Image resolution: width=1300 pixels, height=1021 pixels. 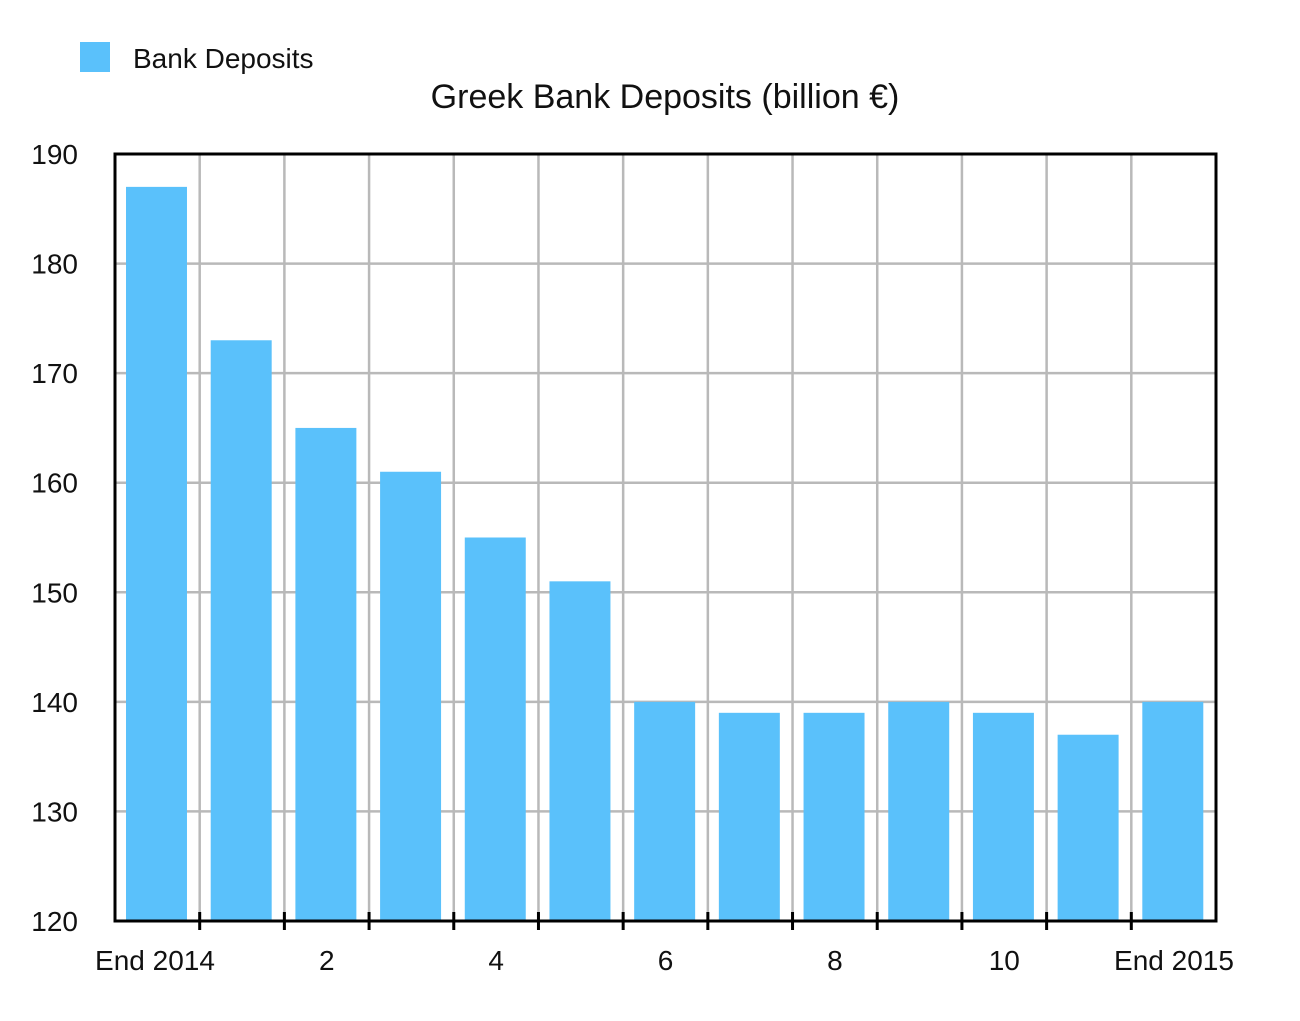 I want to click on y-tick-label: 160, so click(x=54, y=483).